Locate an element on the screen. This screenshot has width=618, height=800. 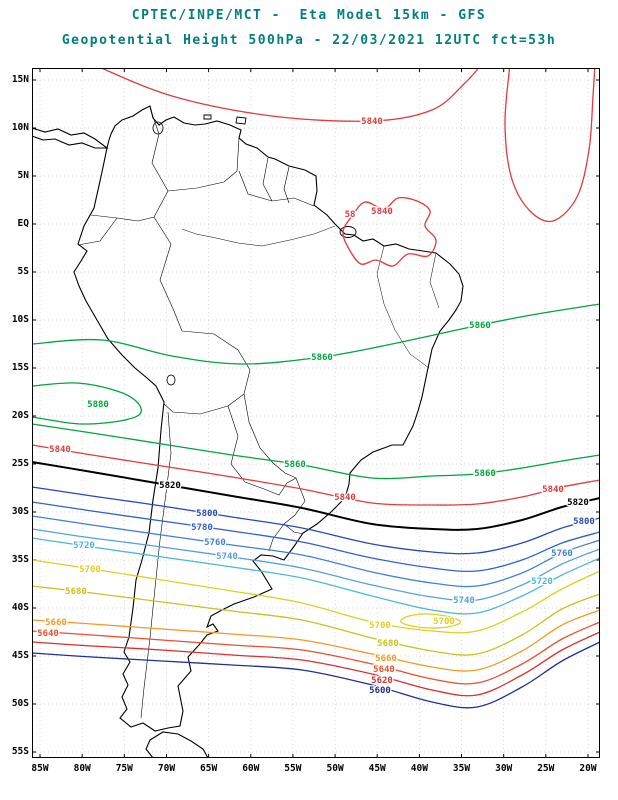
lon-label-20W: 20W is located at coordinates (588, 768).